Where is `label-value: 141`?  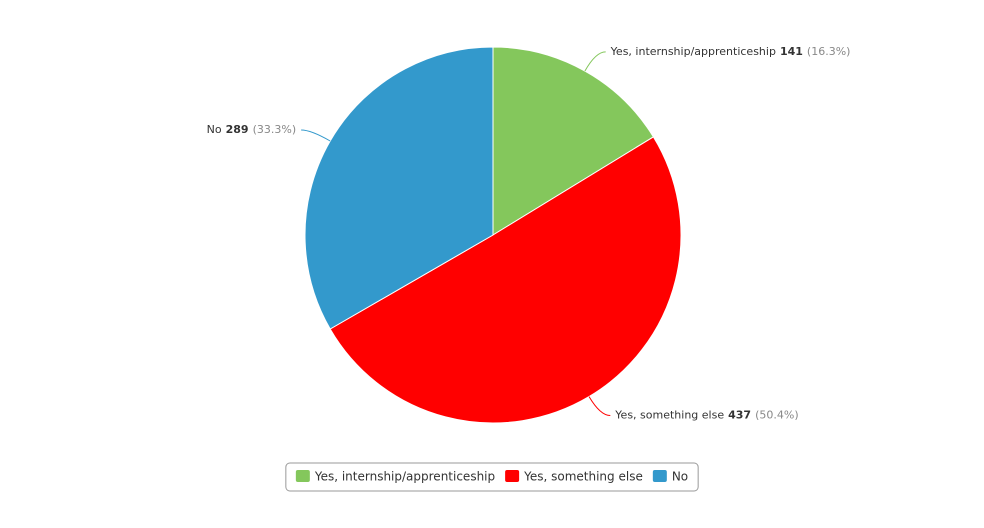 label-value: 141 is located at coordinates (791, 51).